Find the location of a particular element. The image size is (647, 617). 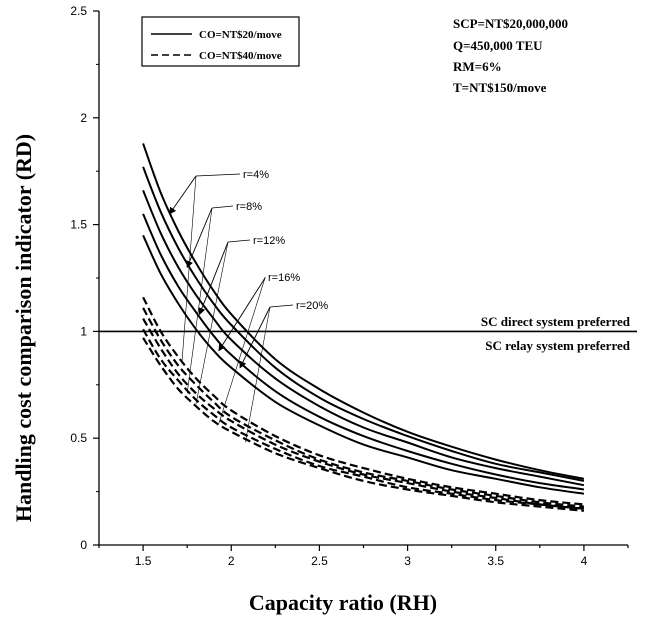

x-tick-label: 1.5 is located at coordinates (143, 561).